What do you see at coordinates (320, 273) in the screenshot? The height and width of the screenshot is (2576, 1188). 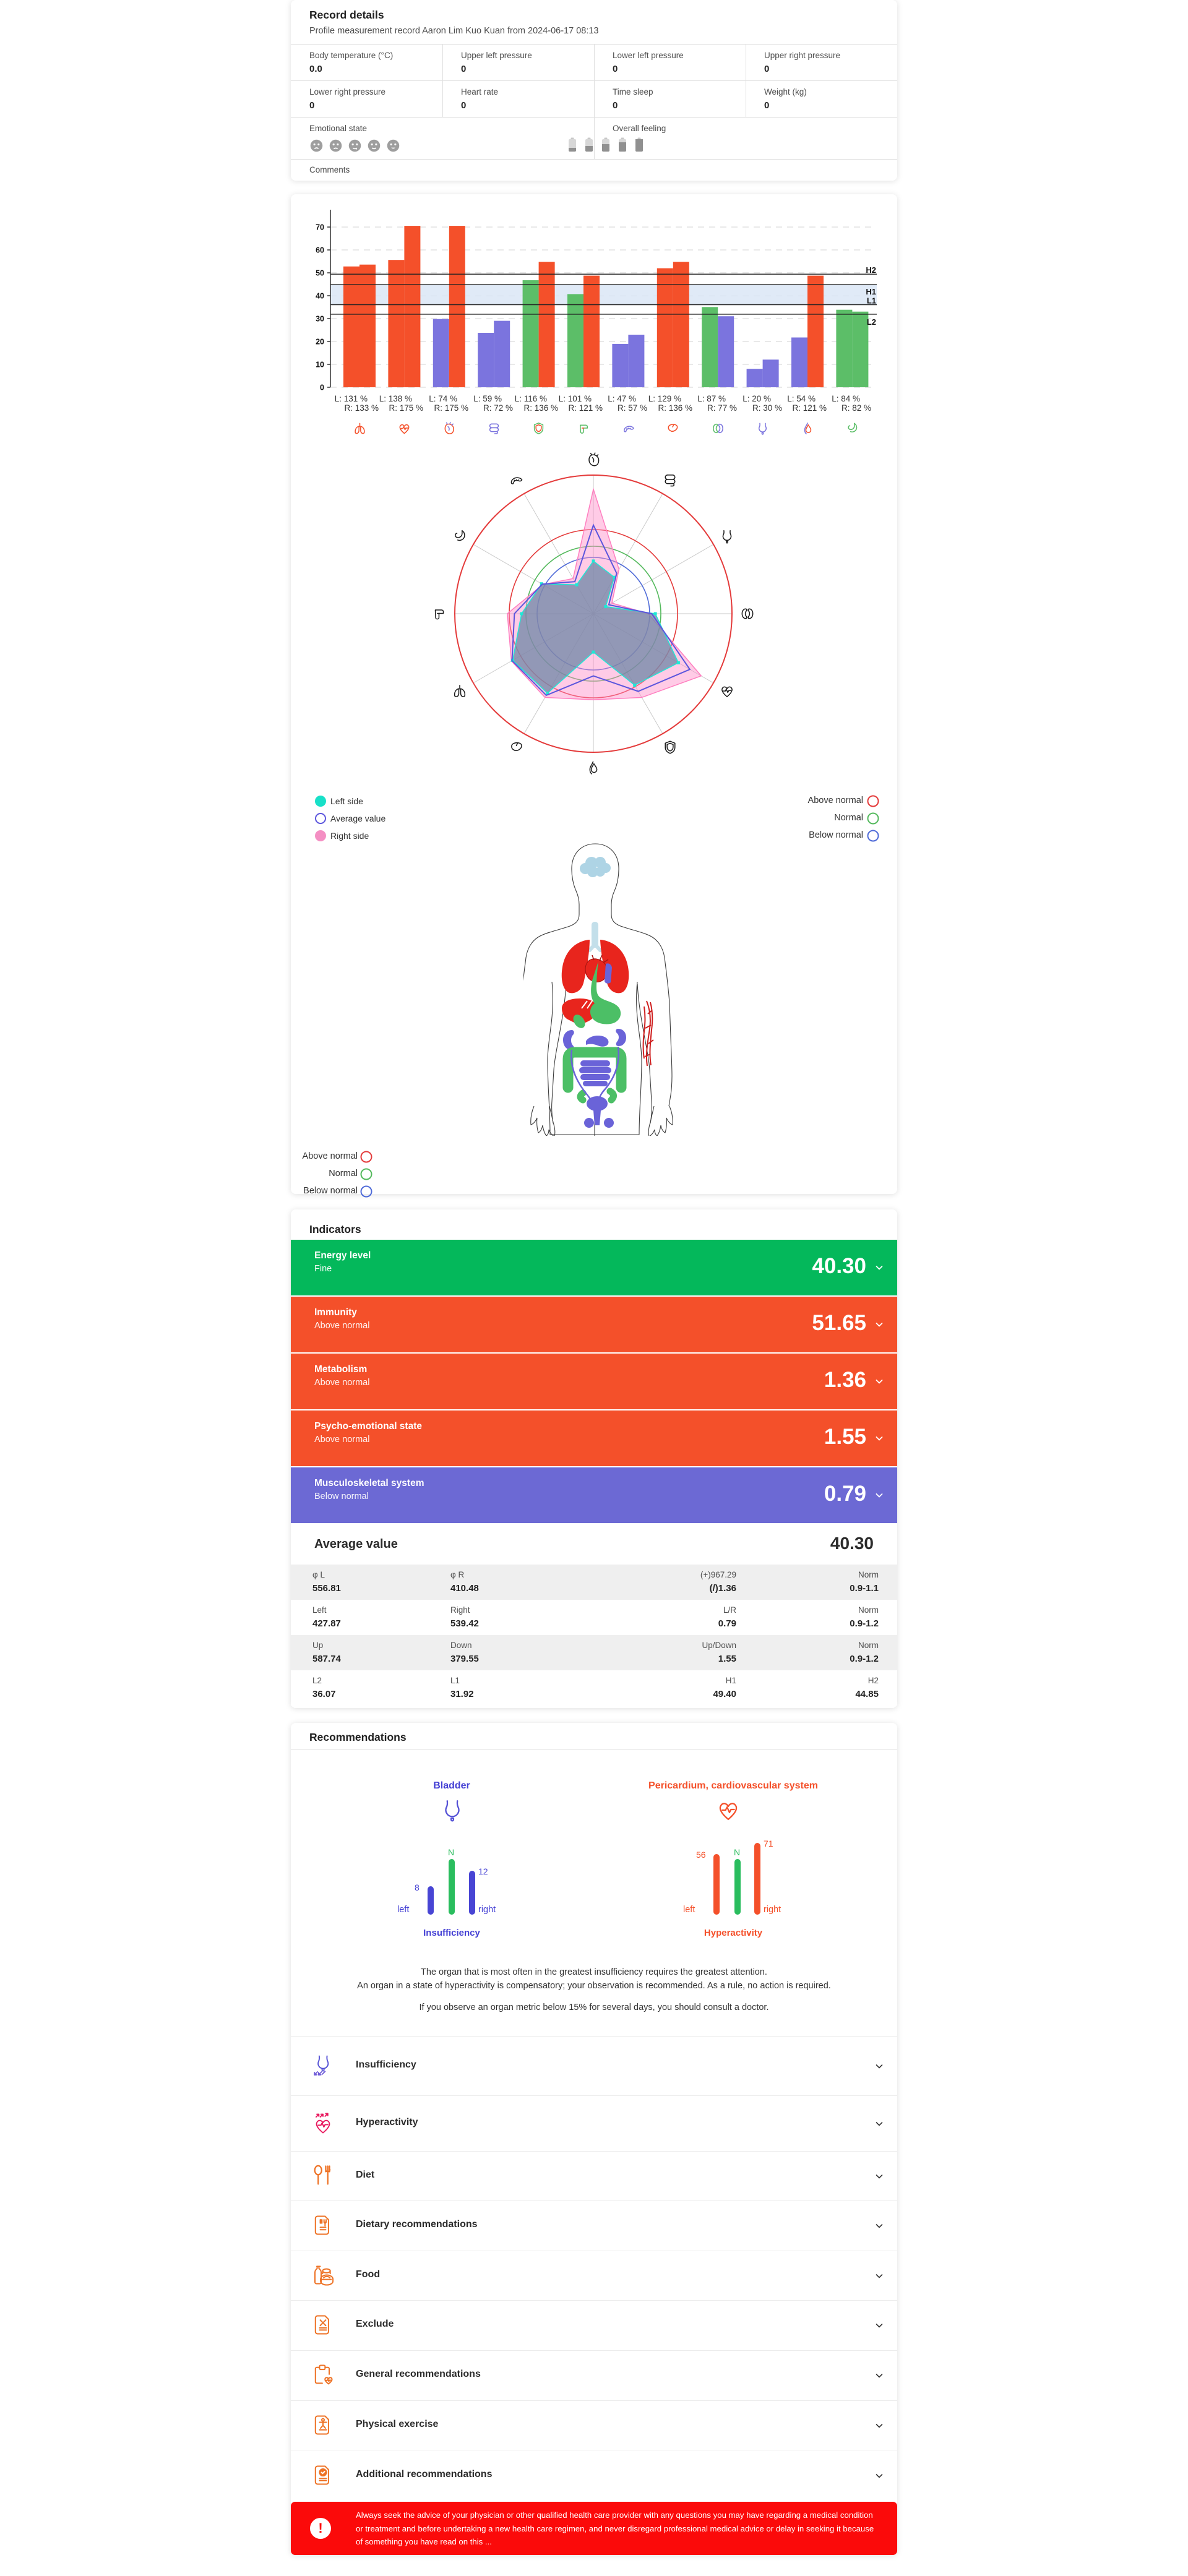 I see `svg-text: 50` at bounding box center [320, 273].